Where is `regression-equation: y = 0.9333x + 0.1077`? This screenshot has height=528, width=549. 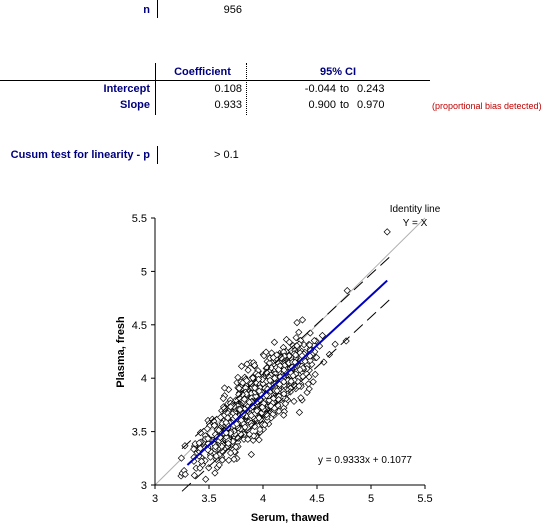 regression-equation: y = 0.9333x + 0.1077 is located at coordinates (365, 460).